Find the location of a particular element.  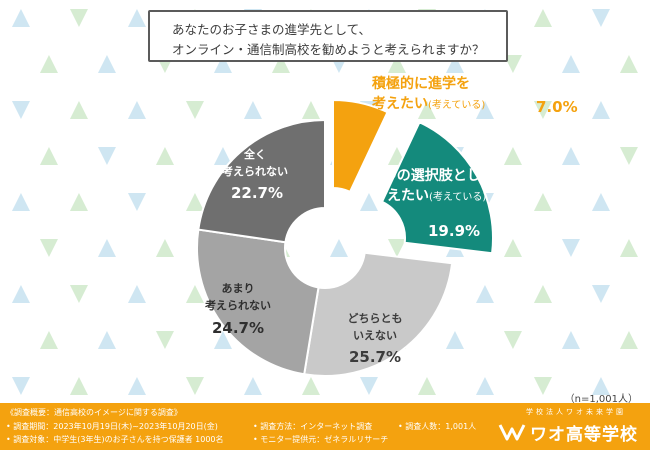

survey-monitor: • モニター提供元：ゼネラルリサーチ is located at coordinates (321, 439).